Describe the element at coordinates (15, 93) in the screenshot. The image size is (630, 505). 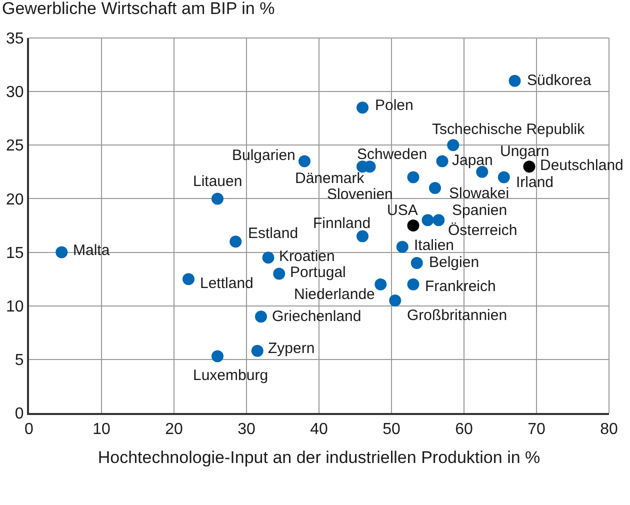
I see `y-tick-label: 30` at that location.